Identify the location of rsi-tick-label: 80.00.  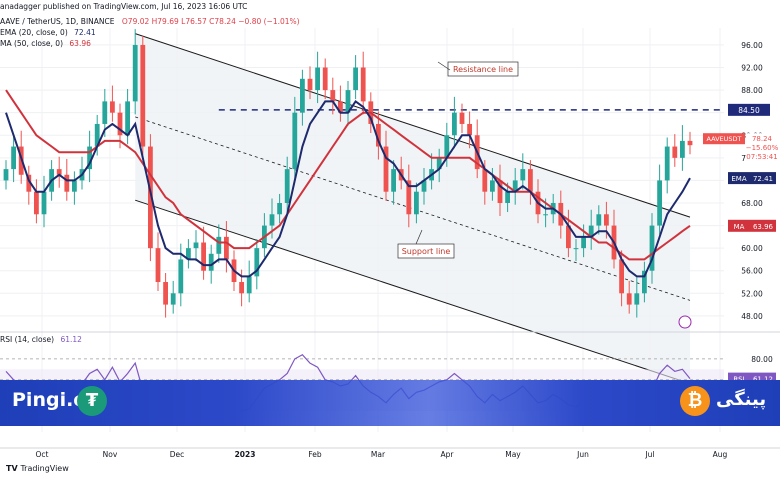
(762, 359).